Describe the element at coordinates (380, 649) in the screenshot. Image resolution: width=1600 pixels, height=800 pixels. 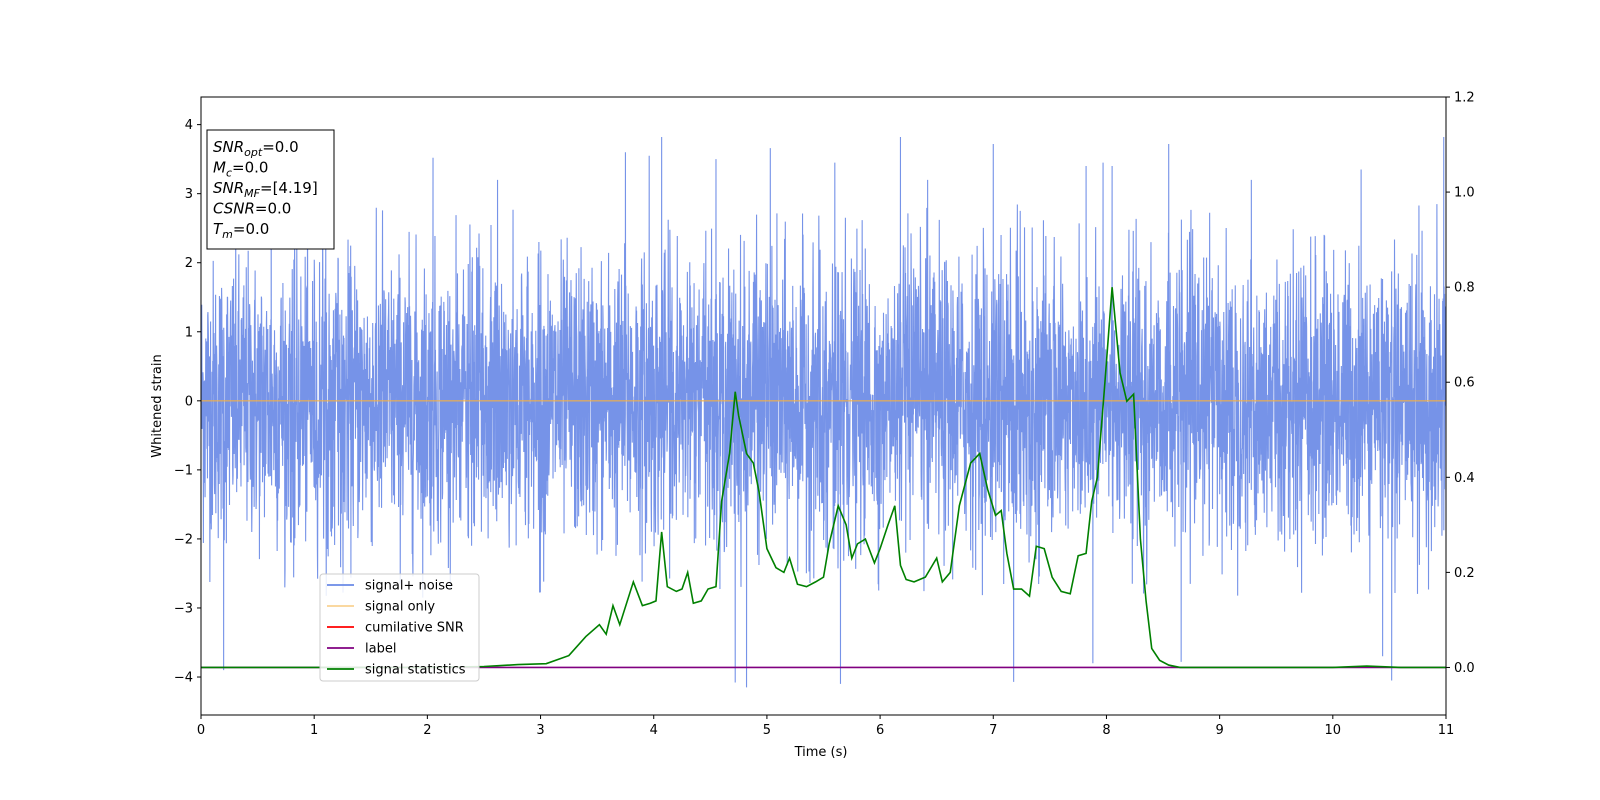
I see `legend-label: label` at that location.